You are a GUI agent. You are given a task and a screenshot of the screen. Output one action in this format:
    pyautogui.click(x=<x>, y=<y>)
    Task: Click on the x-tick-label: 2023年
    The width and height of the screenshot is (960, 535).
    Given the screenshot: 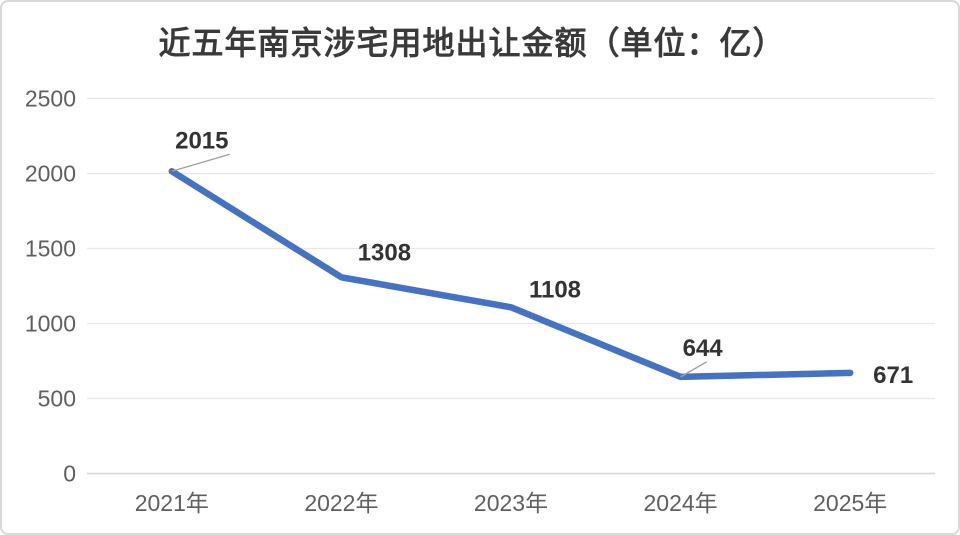 What is the action you would take?
    pyautogui.click(x=511, y=503)
    